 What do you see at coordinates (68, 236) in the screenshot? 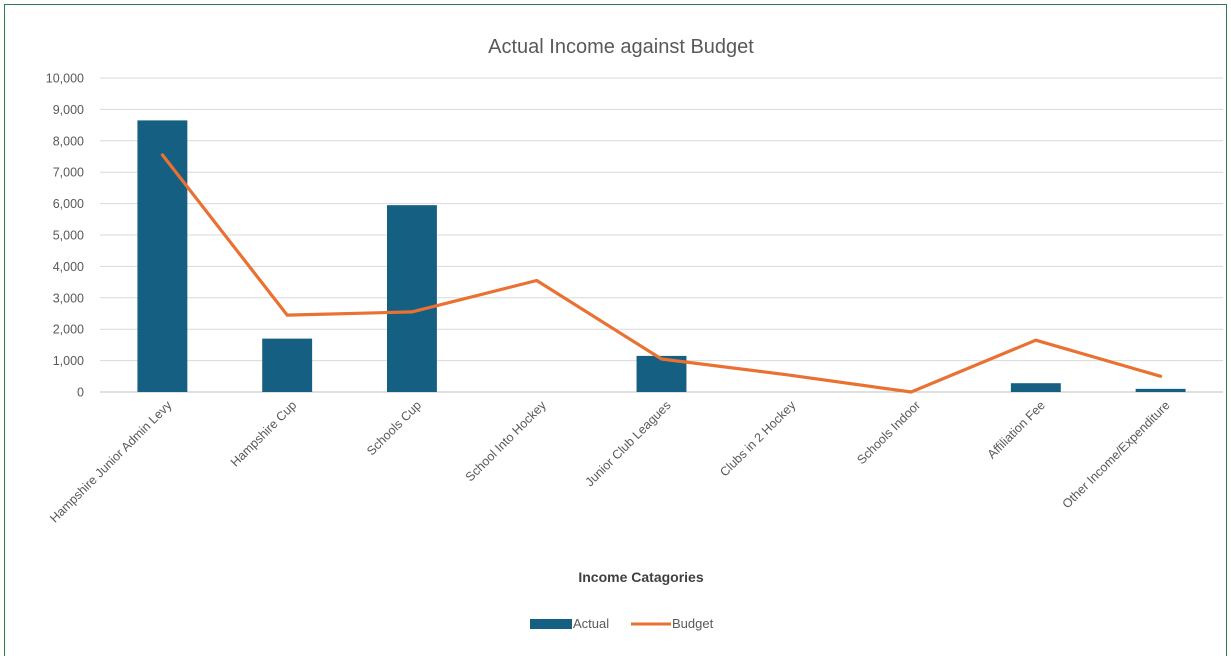
I see `y-tick-label: 5,000` at bounding box center [68, 236].